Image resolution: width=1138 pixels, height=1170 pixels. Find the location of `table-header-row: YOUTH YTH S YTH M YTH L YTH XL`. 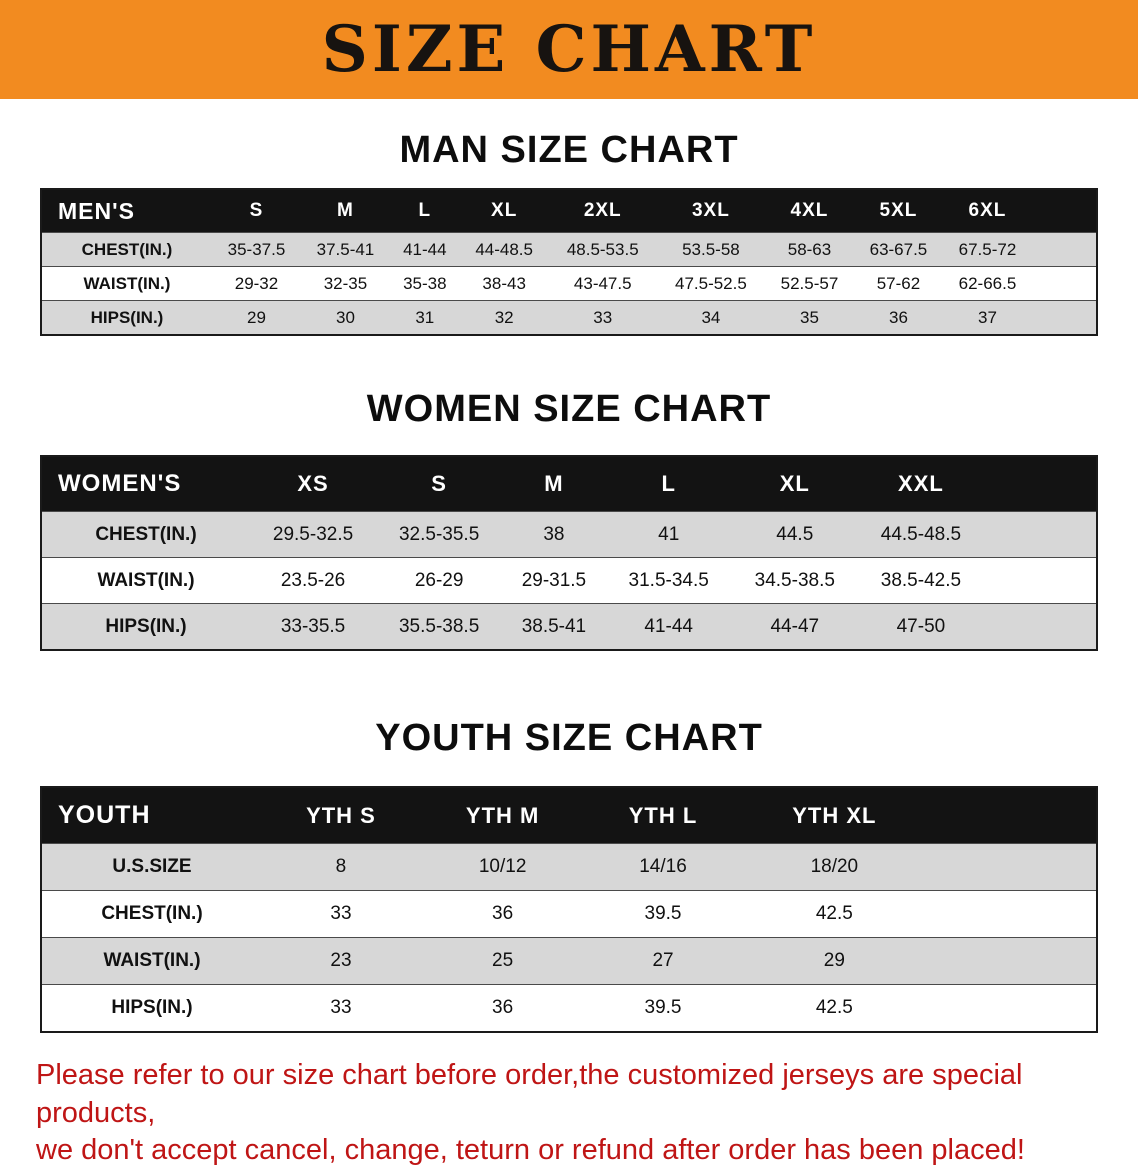

table-header-row: YOUTH YTH S YTH M YTH L YTH XL is located at coordinates (569, 815).